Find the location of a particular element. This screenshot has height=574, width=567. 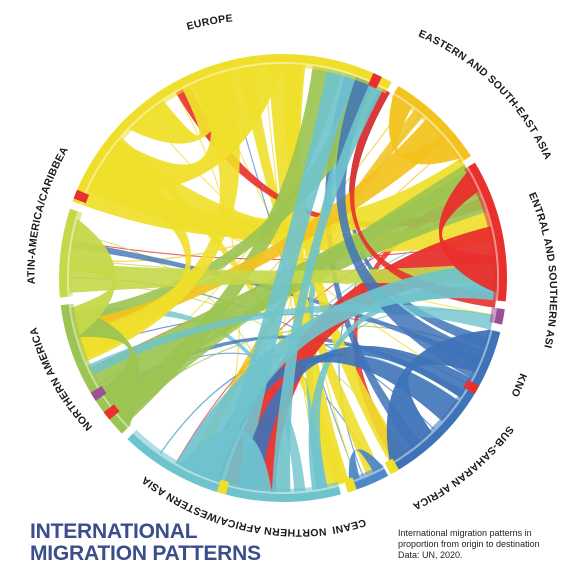

arc-europe is located at coordinates (232, 129).